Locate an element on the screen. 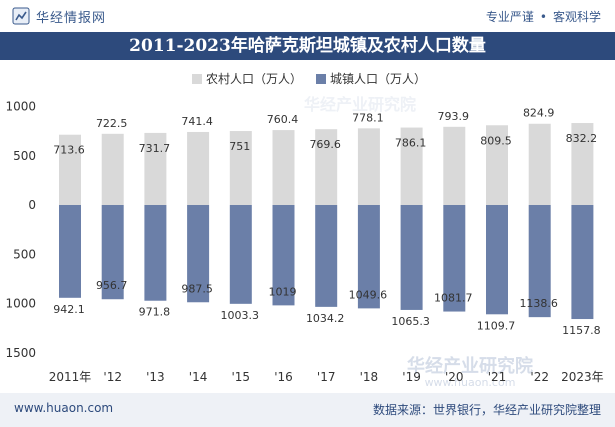 This screenshot has height=427, width=615. x-tick-label: '21 is located at coordinates (497, 377).